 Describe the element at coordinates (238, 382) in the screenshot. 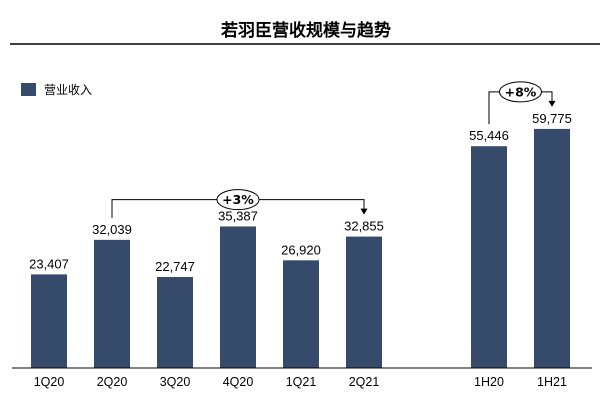

I see `x-tick-4Q20: 4Q20` at that location.